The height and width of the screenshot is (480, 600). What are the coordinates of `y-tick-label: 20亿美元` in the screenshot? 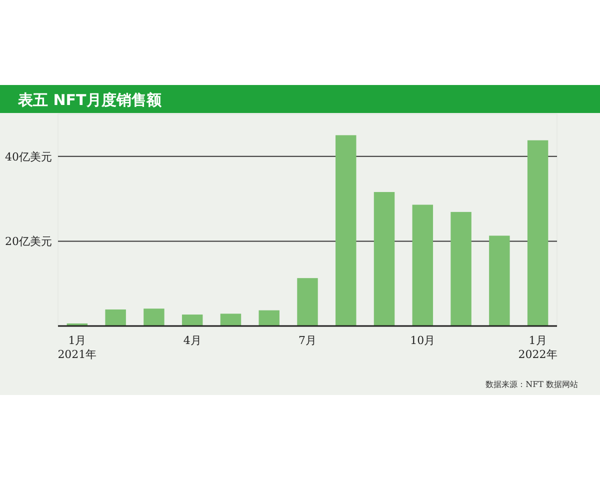 It's located at (28, 241).